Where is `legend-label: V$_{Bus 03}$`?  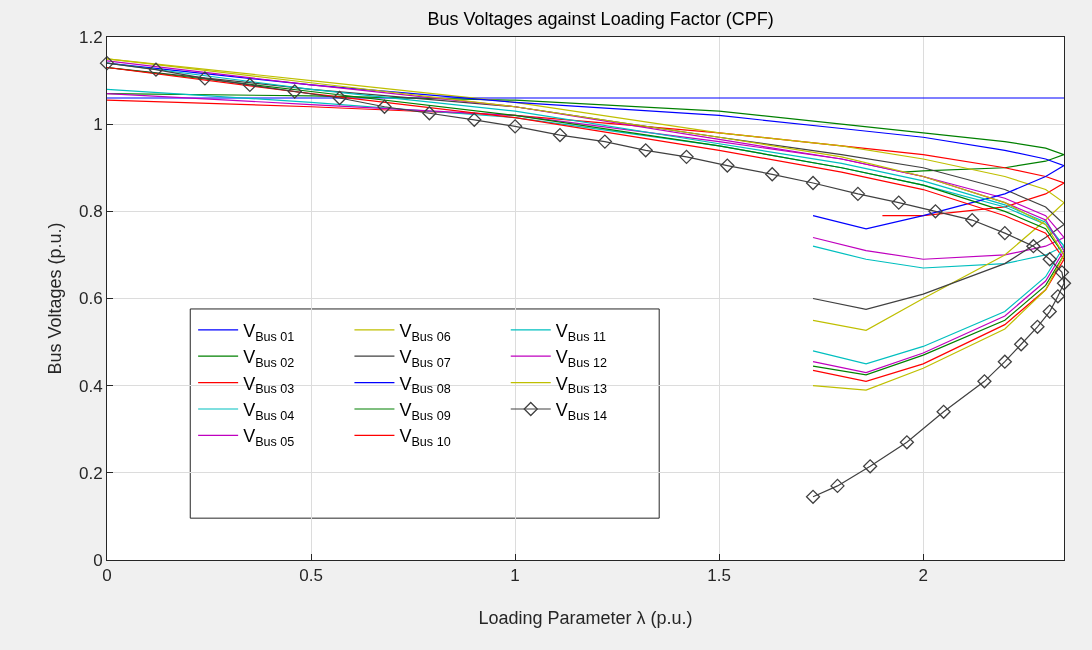 legend-label: V$_{Bus 03}$ is located at coordinates (269, 385).